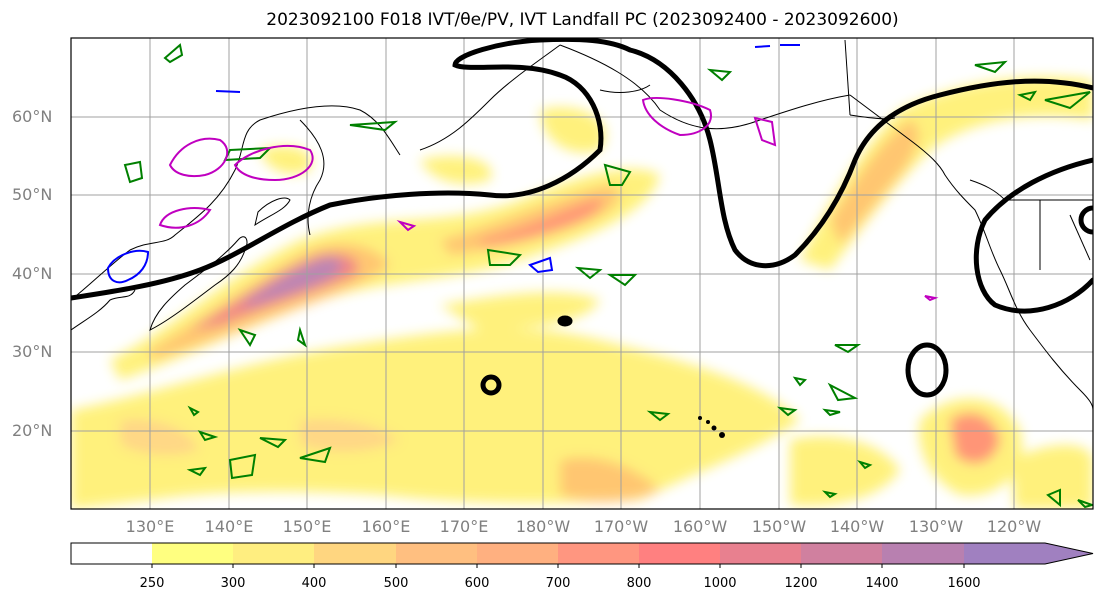  I want to click on lon-label-150w: 150°W, so click(779, 526).